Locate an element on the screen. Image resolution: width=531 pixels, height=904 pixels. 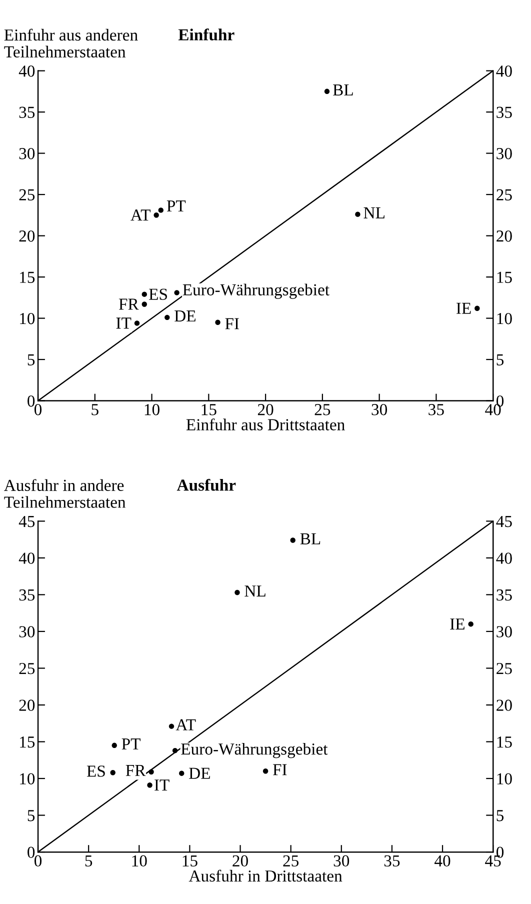
y-axis-title: Einfuhr aus anderen Teilnehmerstaaten is located at coordinates (71, 43).